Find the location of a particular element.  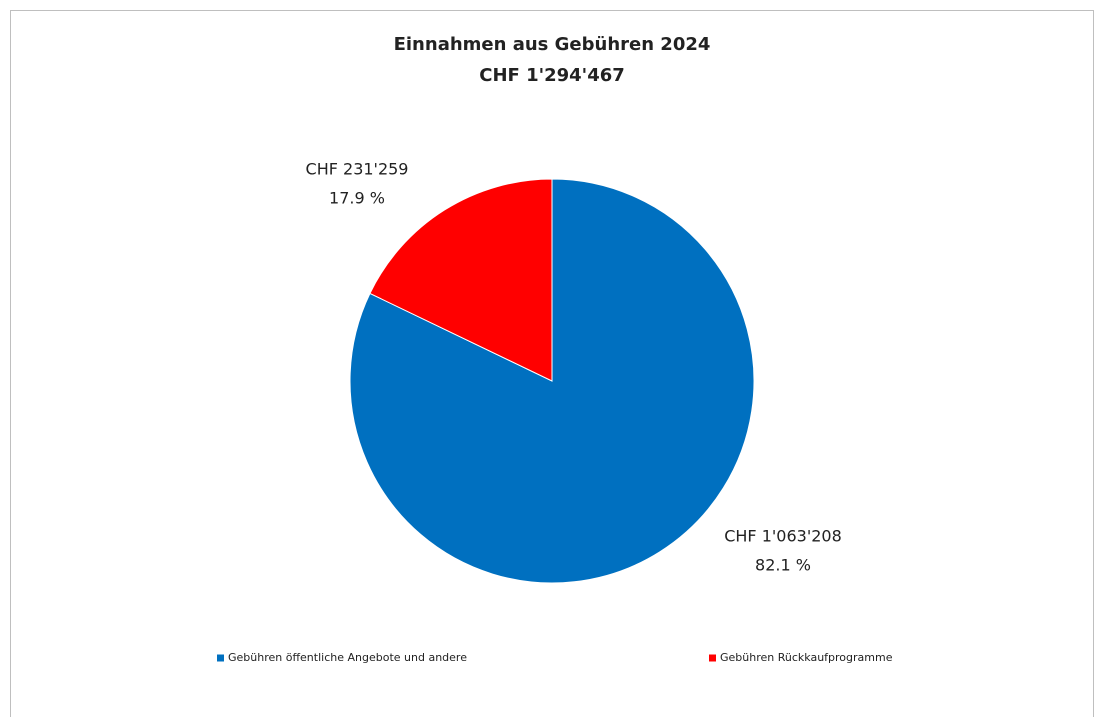

pie-slice is located at coordinates (461, 280).